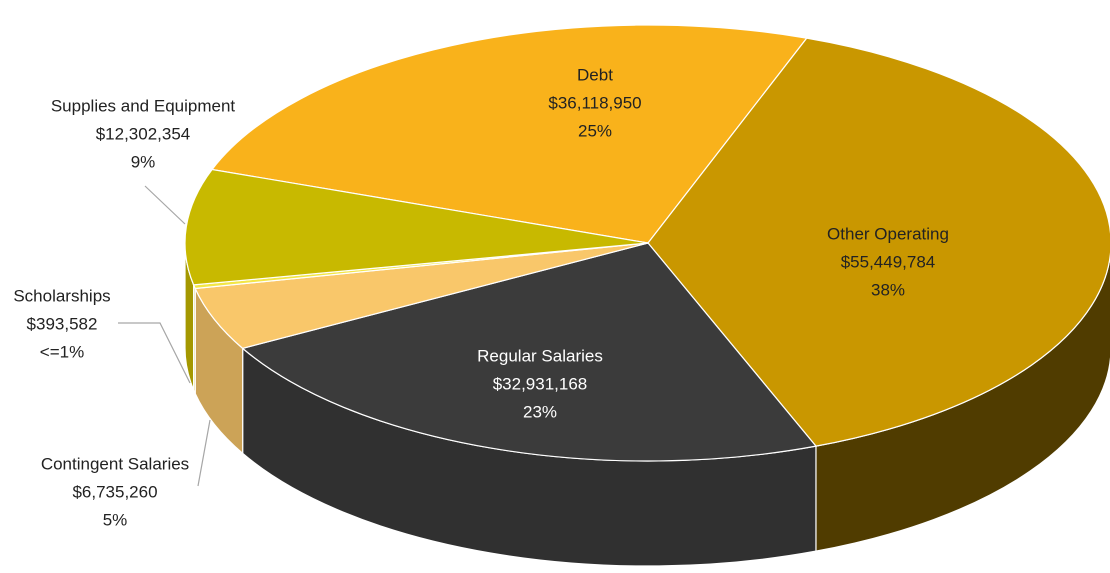 The image size is (1110, 573). What do you see at coordinates (143, 161) in the screenshot?
I see `percent-label: 9%` at bounding box center [143, 161].